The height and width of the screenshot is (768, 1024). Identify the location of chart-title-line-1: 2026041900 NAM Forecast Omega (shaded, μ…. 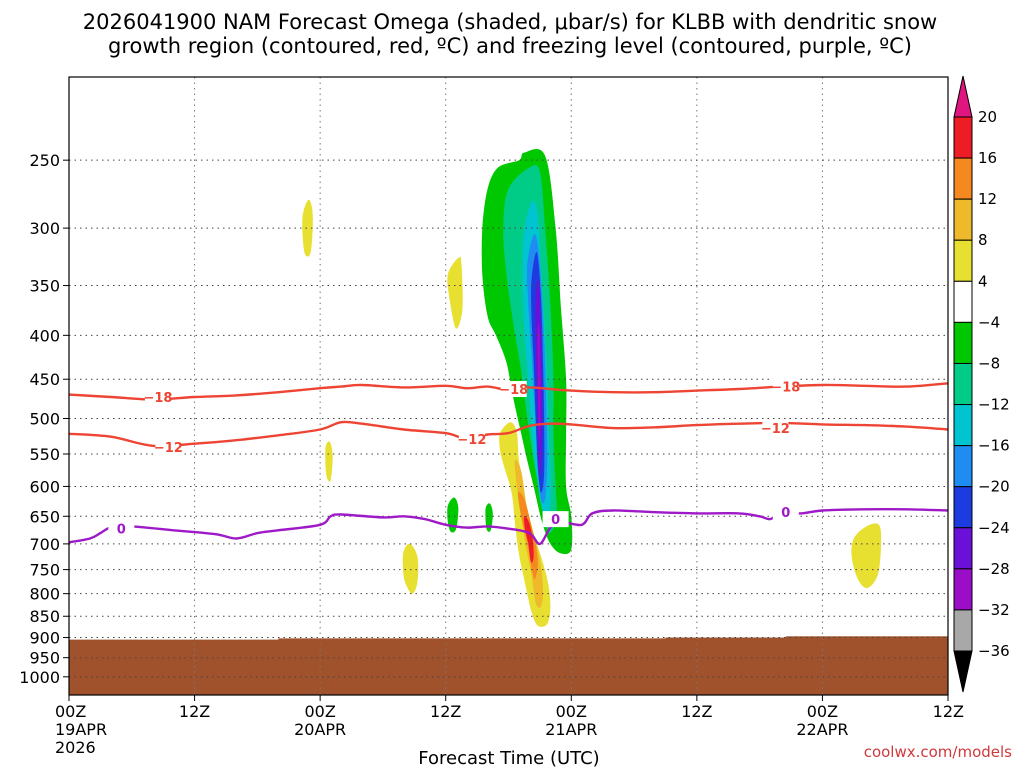
(510, 22).